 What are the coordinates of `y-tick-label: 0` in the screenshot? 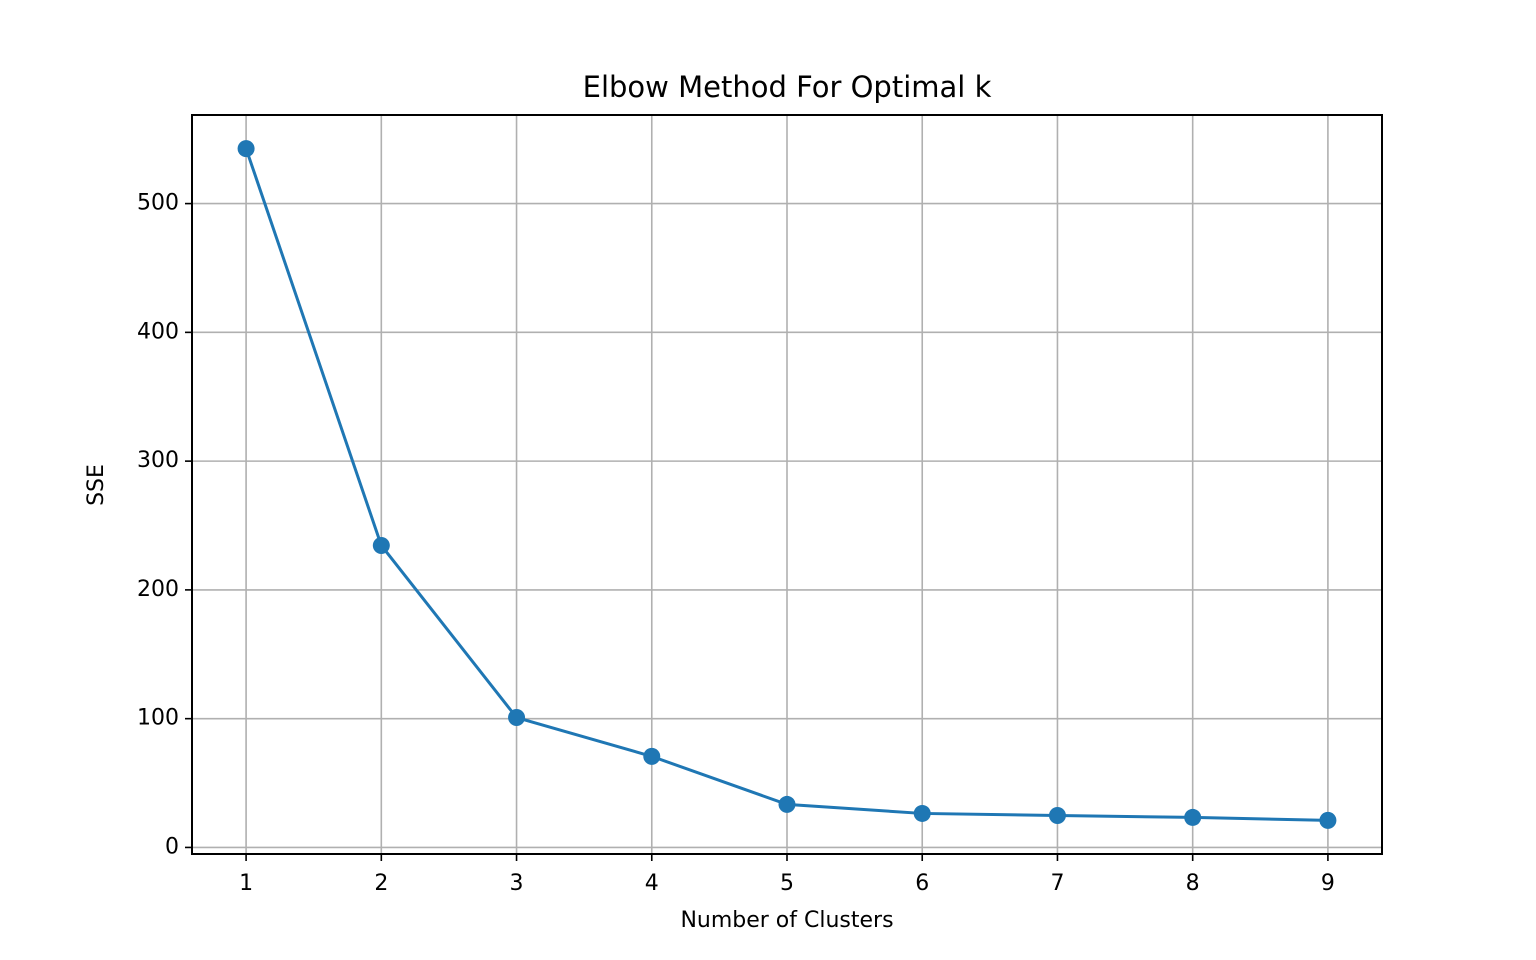 It's located at (172, 846).